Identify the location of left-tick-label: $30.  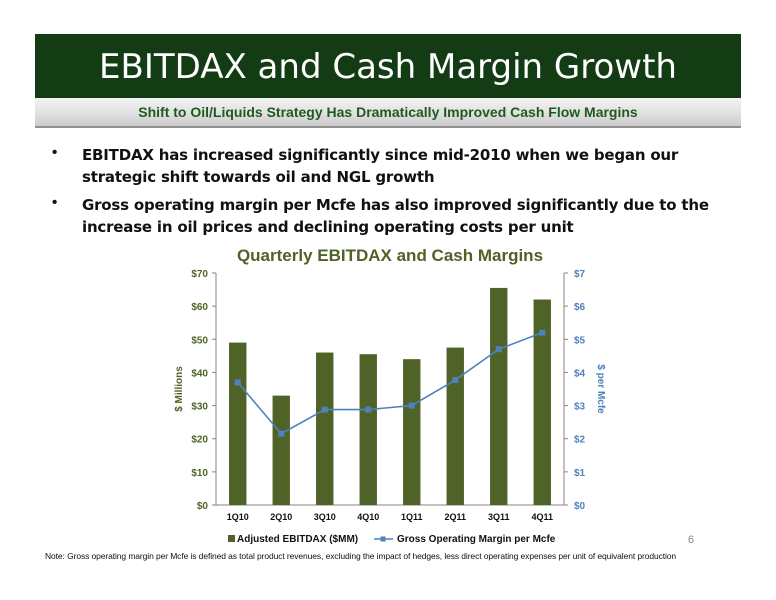
(199, 407).